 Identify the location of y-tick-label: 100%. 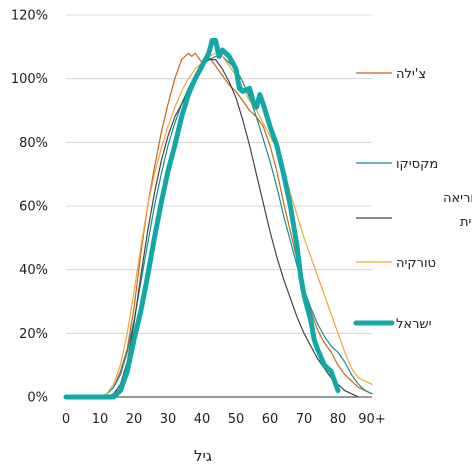
(29, 79).